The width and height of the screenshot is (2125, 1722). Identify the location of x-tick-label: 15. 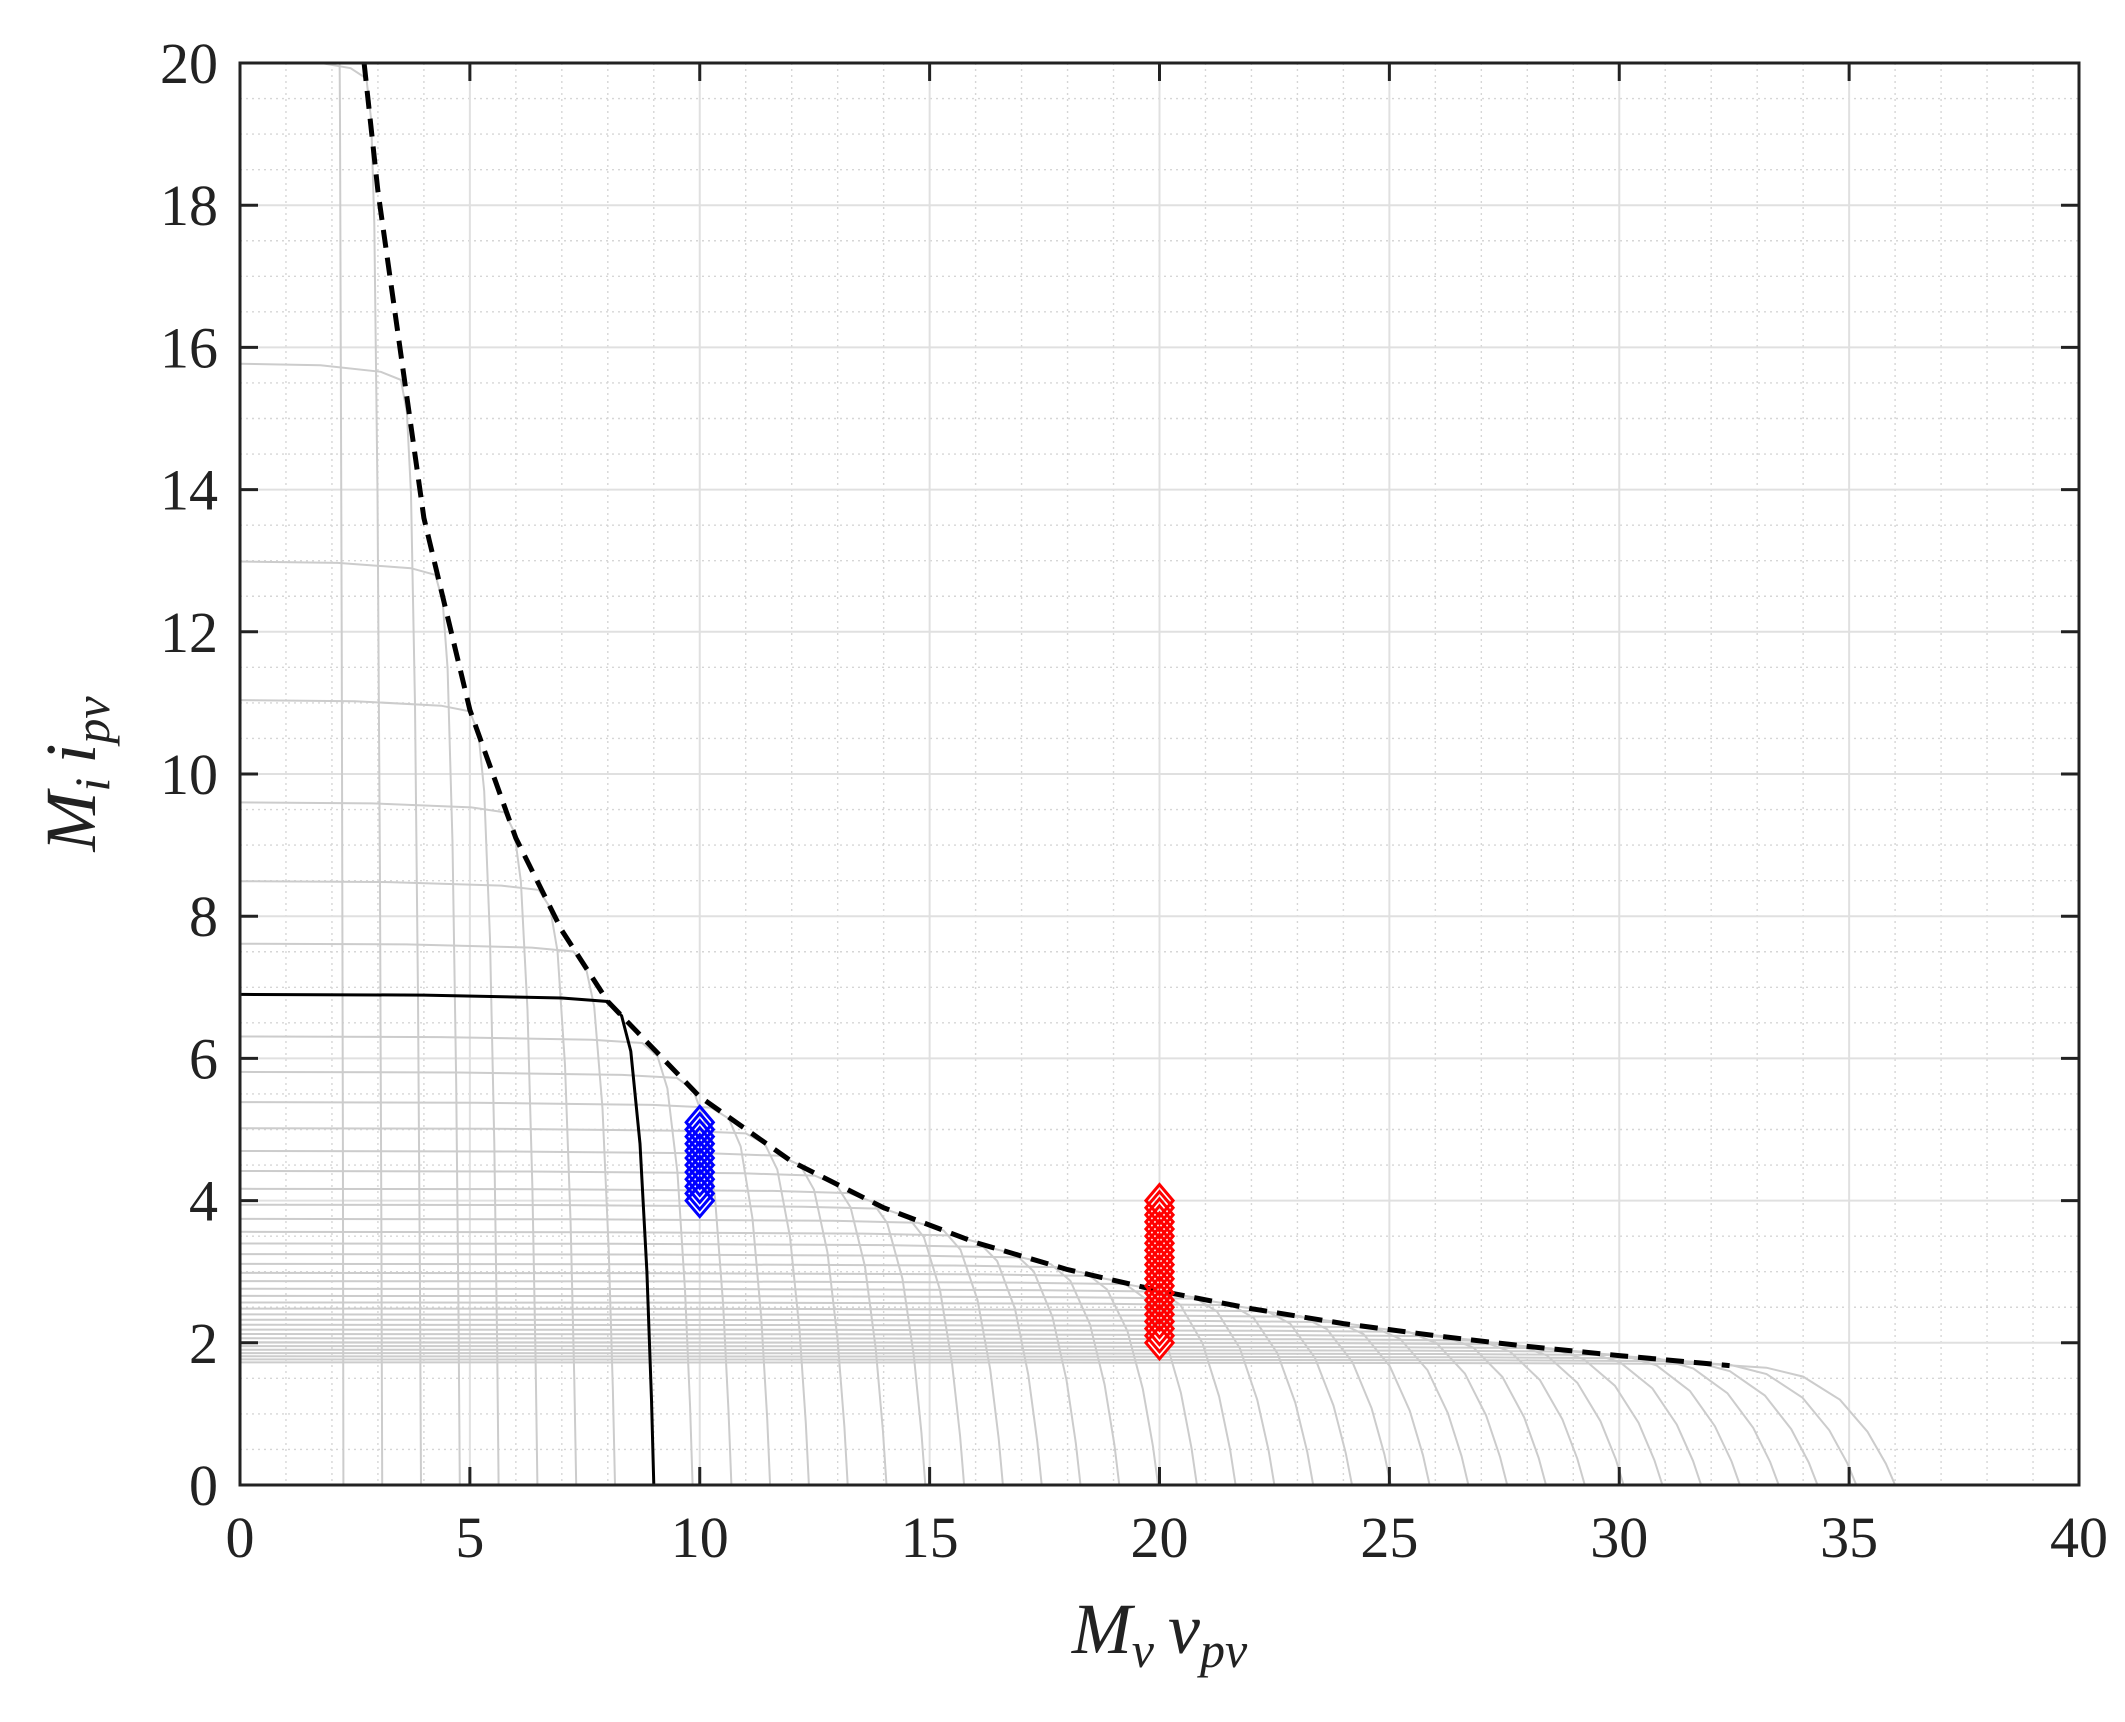
(930, 1537).